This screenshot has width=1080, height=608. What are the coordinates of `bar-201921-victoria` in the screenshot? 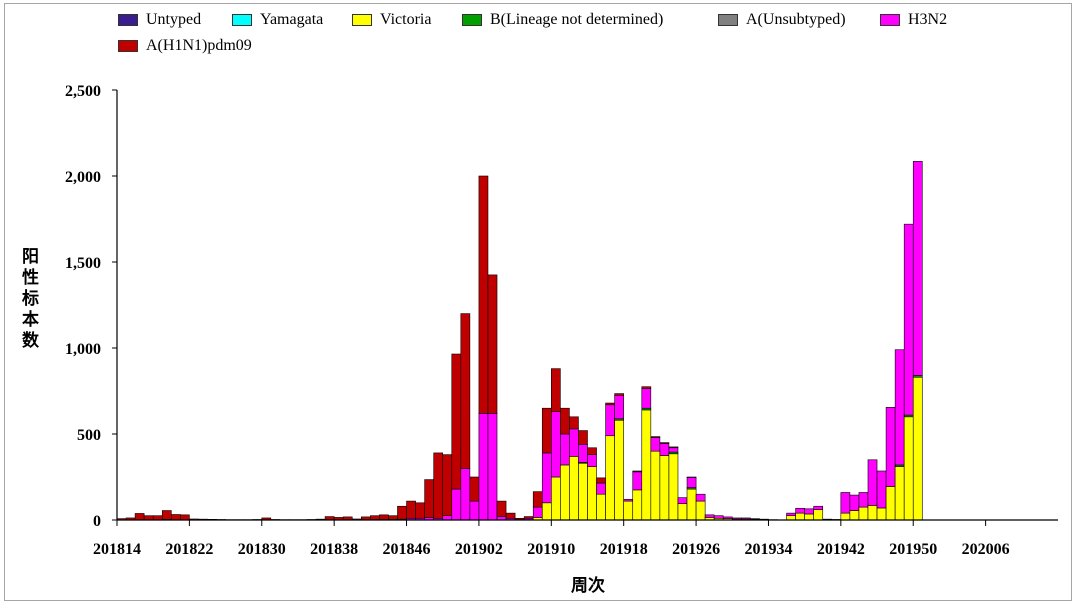 It's located at (655, 485).